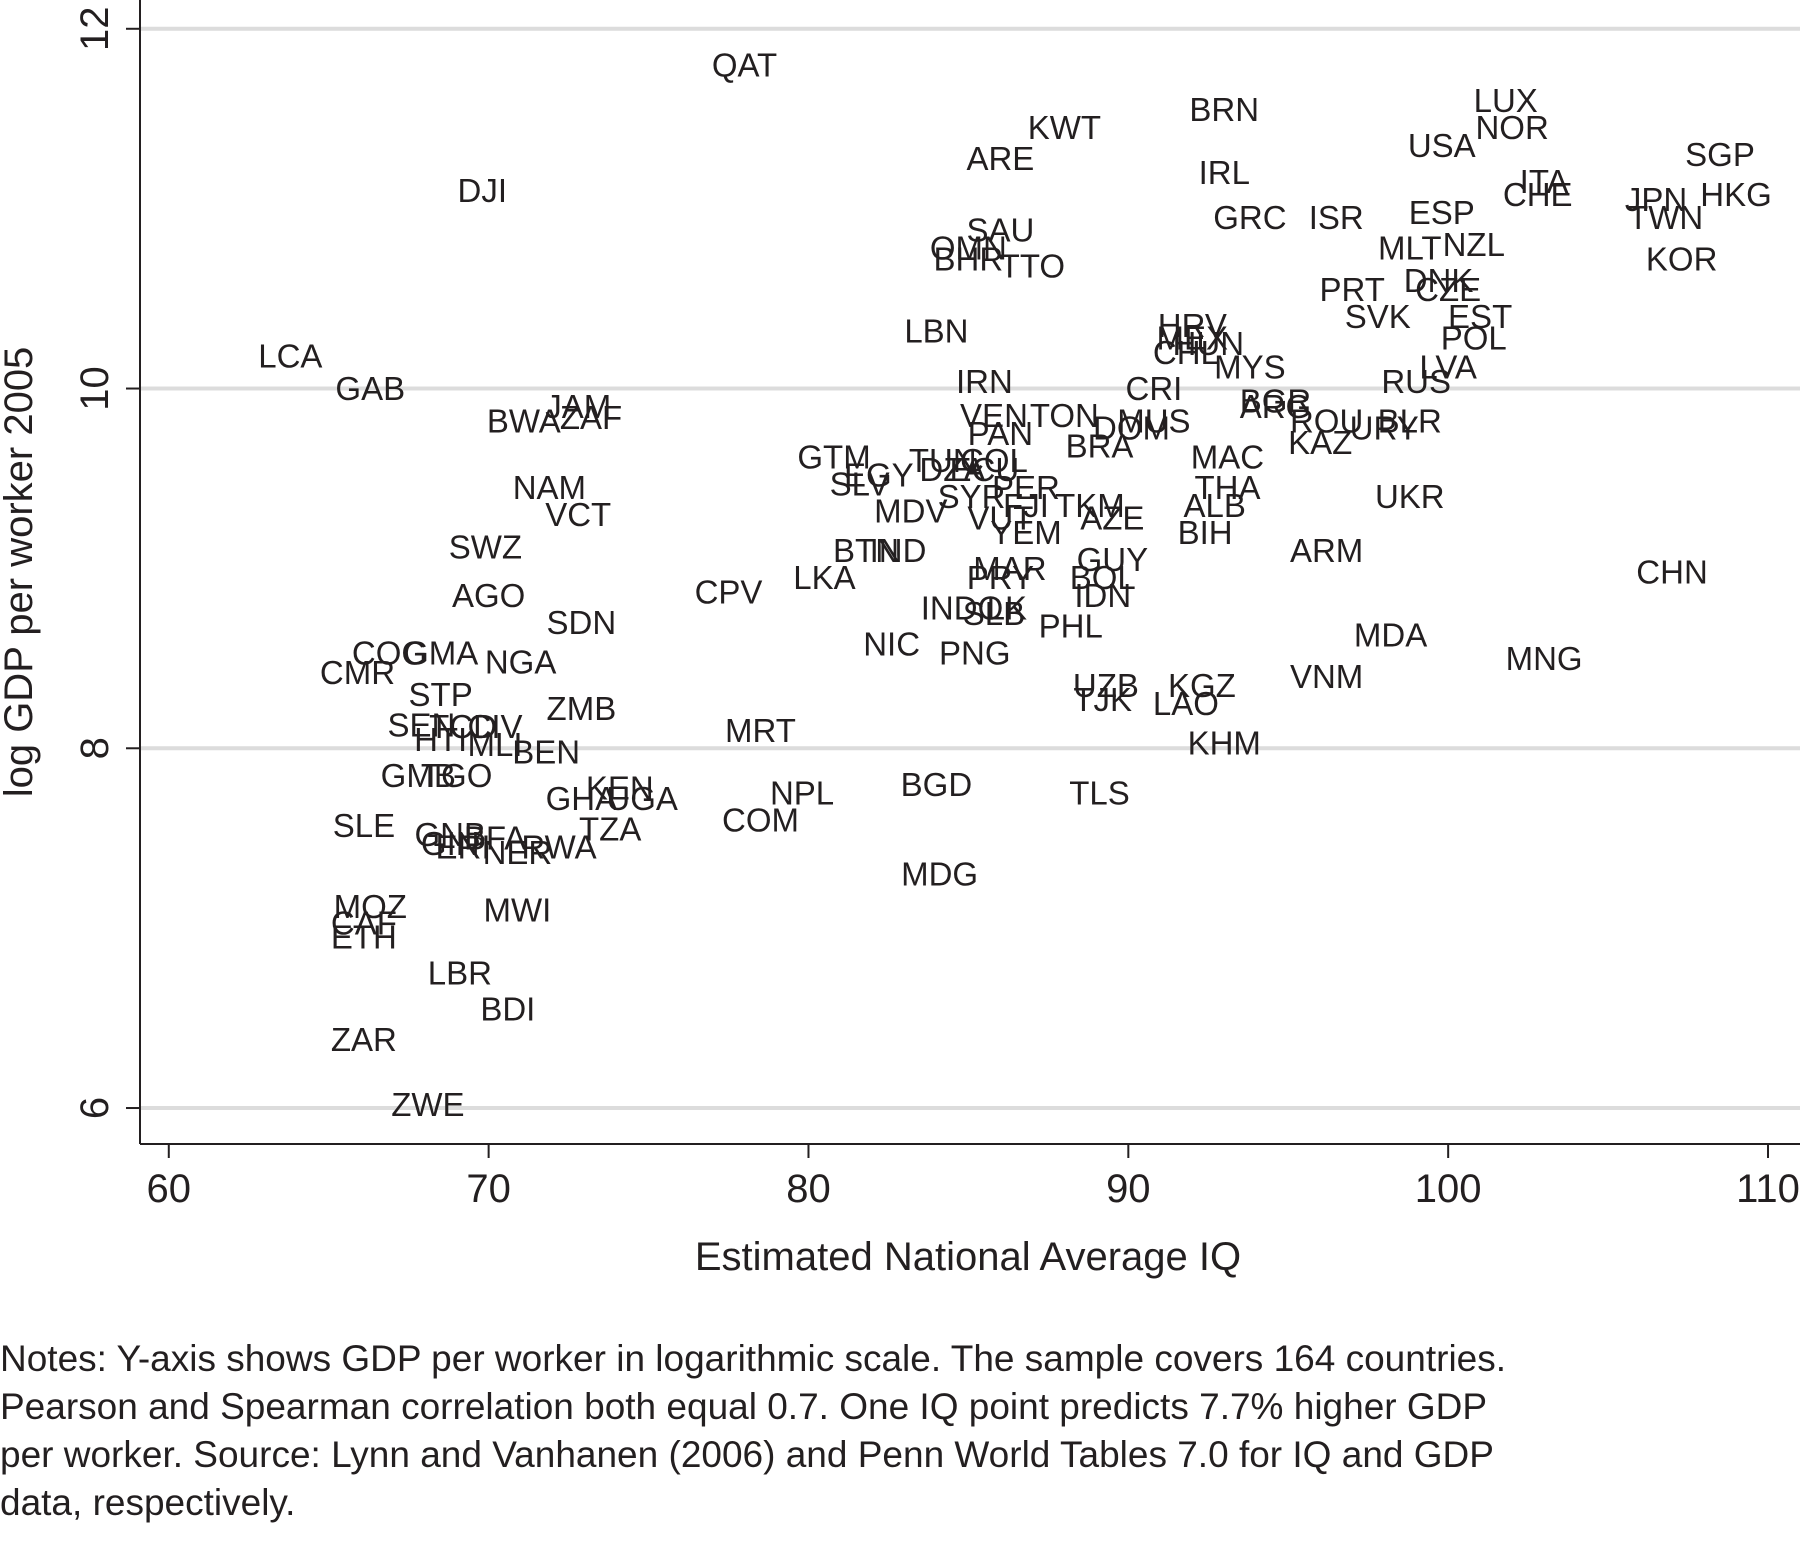  What do you see at coordinates (939, 874) in the screenshot?
I see `data-point-label: MDG` at bounding box center [939, 874].